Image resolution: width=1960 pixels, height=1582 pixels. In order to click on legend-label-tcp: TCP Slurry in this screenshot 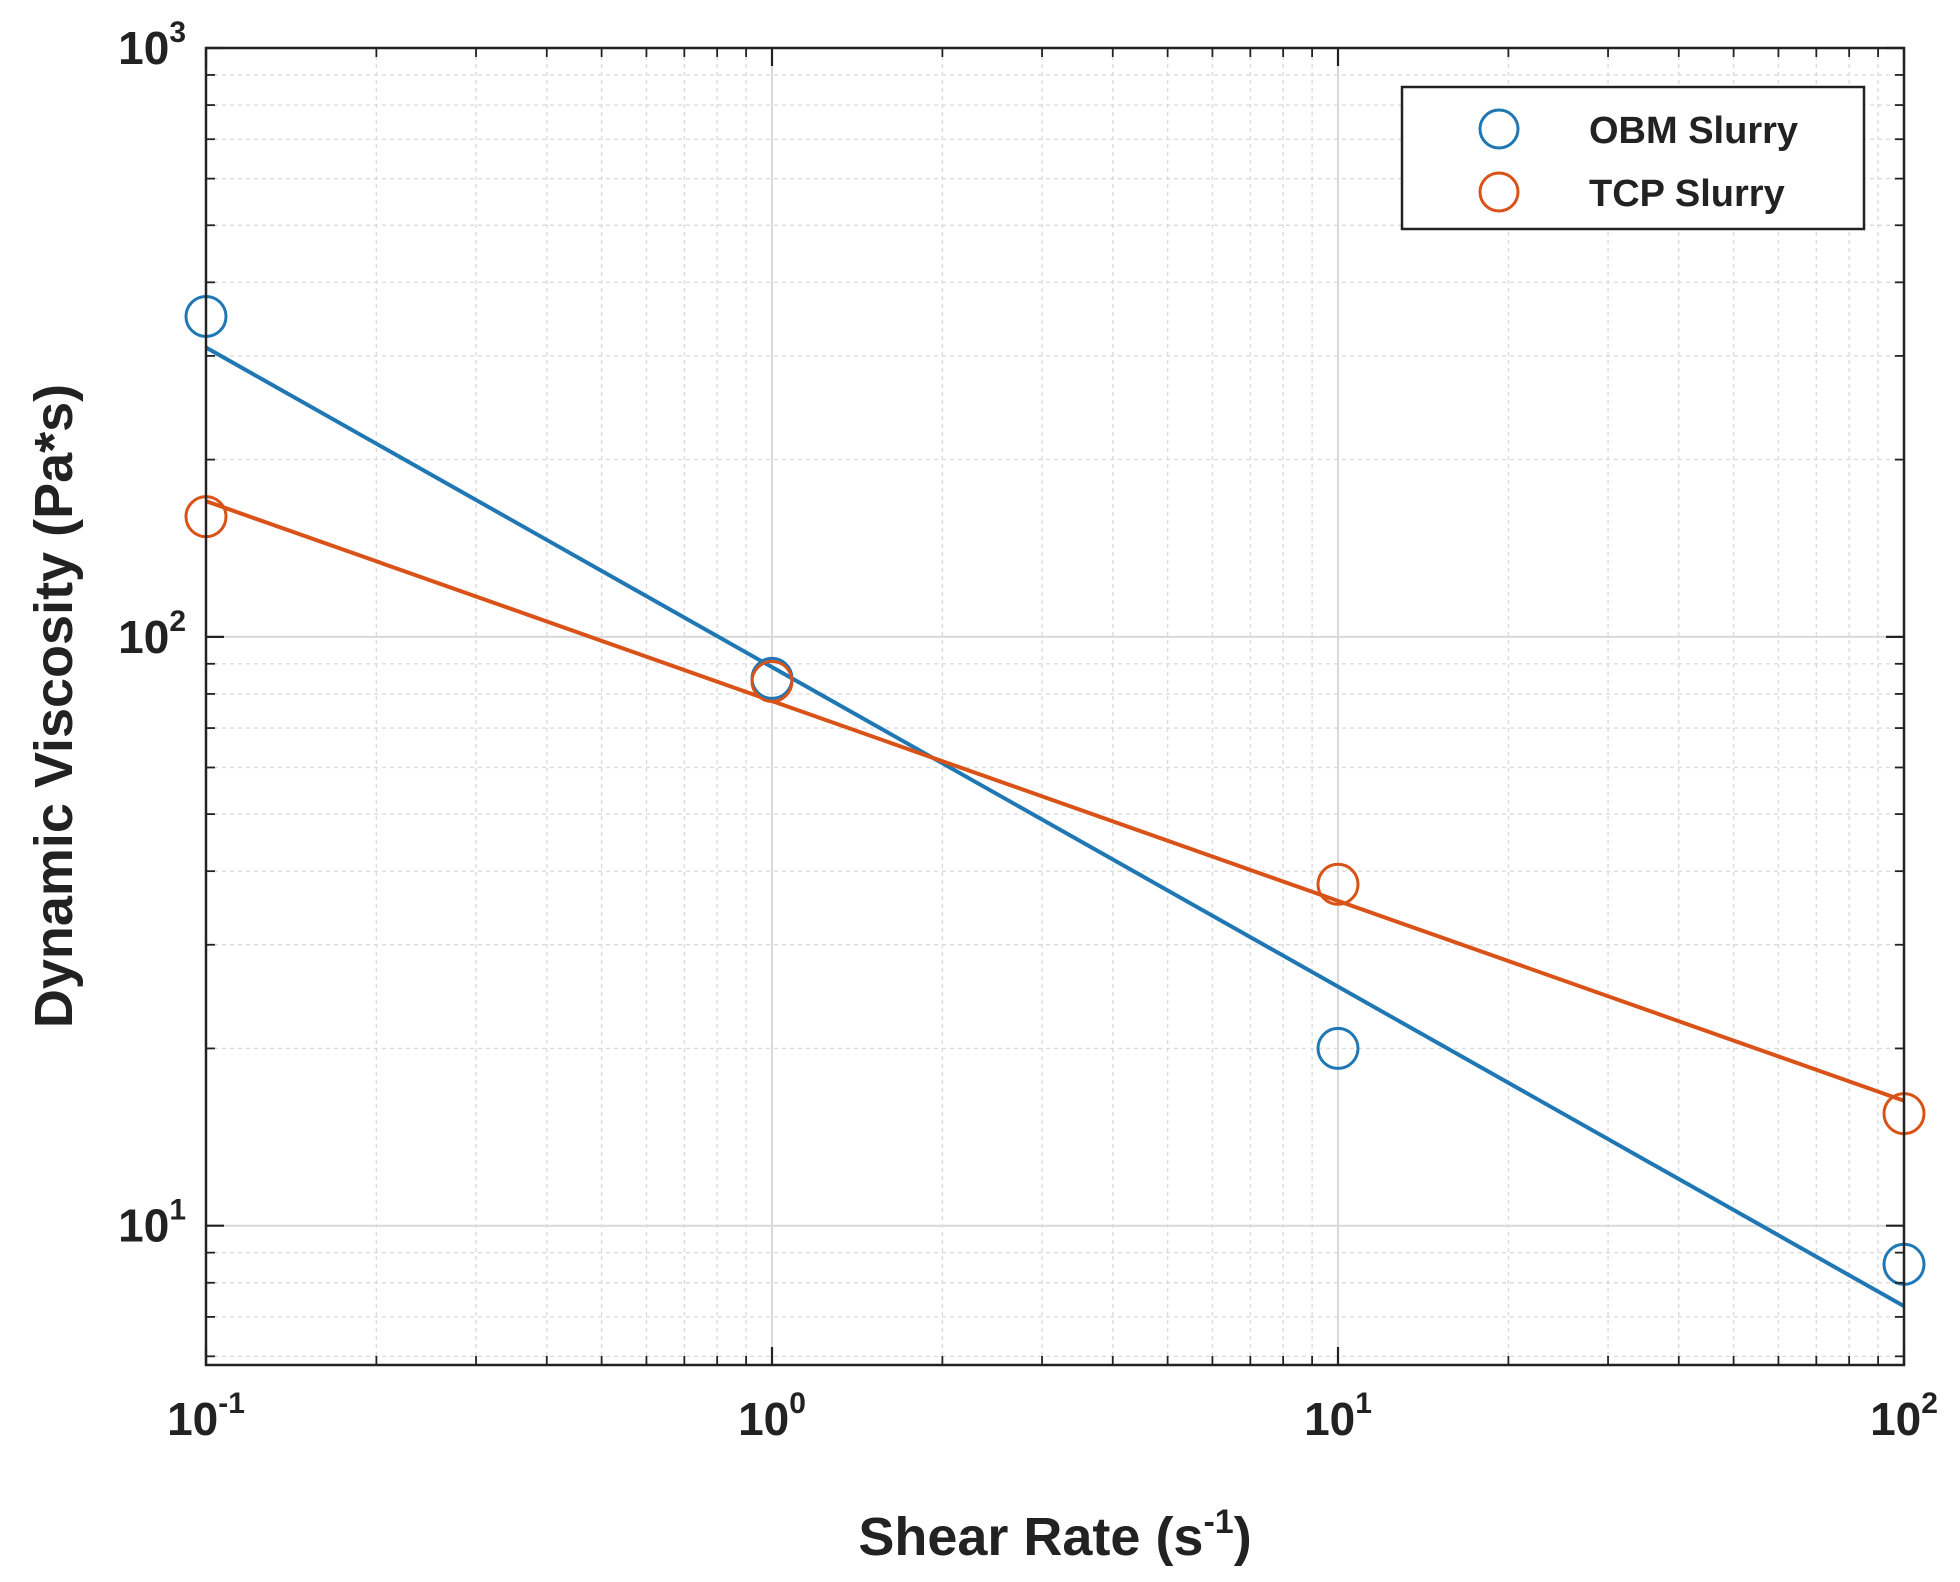, I will do `click(1687, 194)`.